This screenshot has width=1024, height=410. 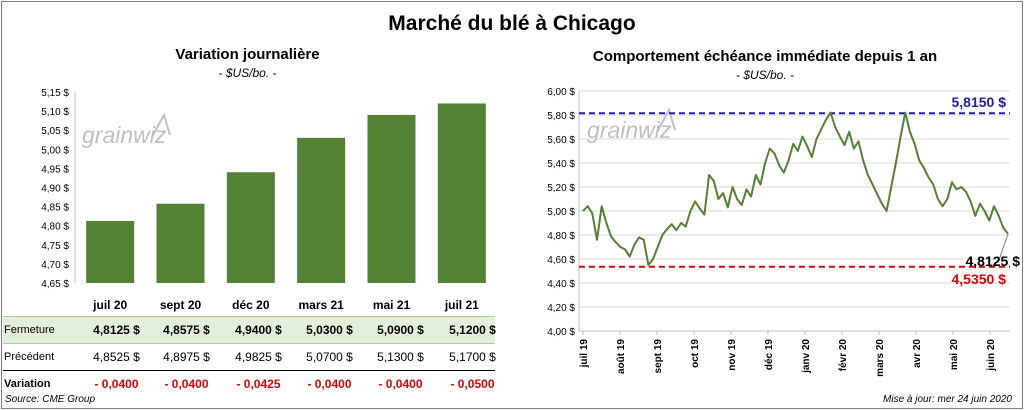 I want to click on table-cell: - 0,0425, so click(x=258, y=384).